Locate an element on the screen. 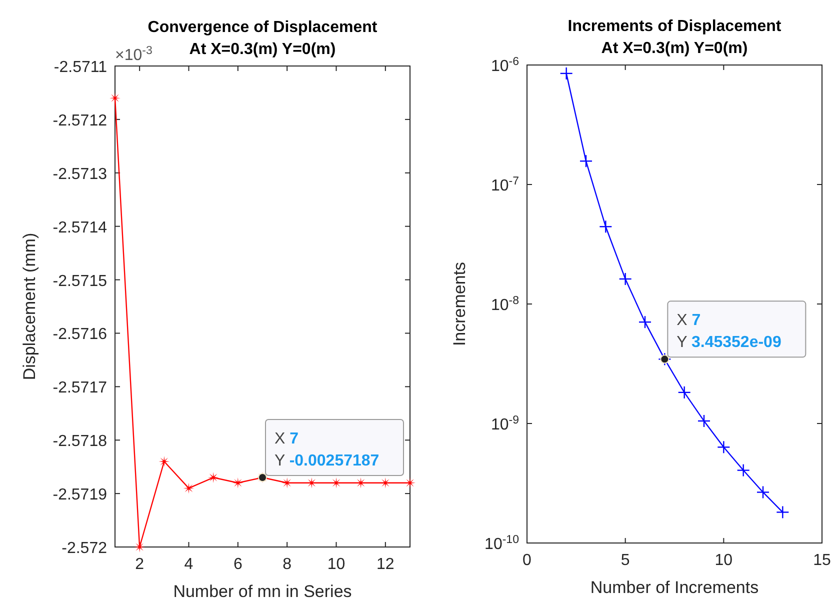  y-tick-label: -2.5717 is located at coordinates (80, 388).